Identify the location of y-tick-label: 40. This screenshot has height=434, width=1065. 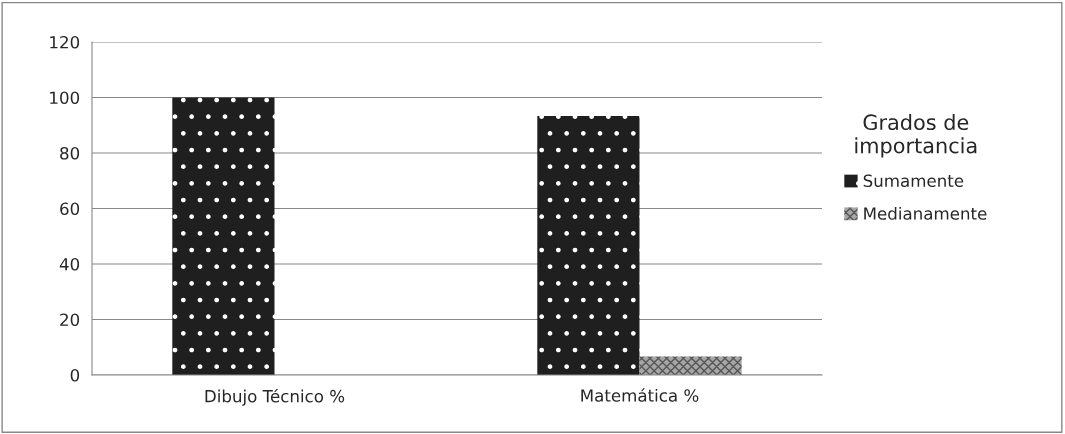
(69, 264).